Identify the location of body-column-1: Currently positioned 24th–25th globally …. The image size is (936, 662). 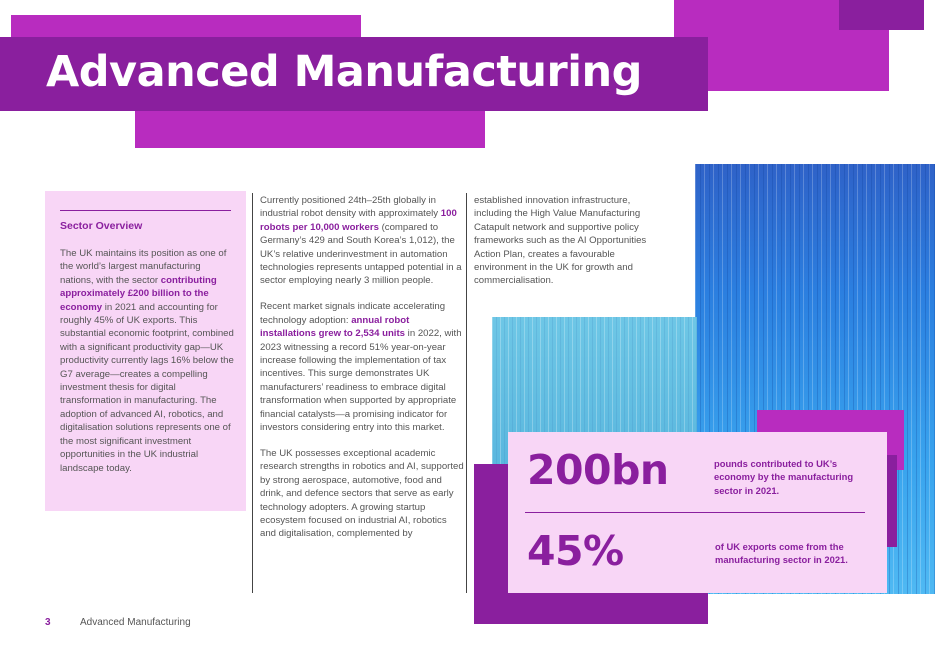
(362, 367).